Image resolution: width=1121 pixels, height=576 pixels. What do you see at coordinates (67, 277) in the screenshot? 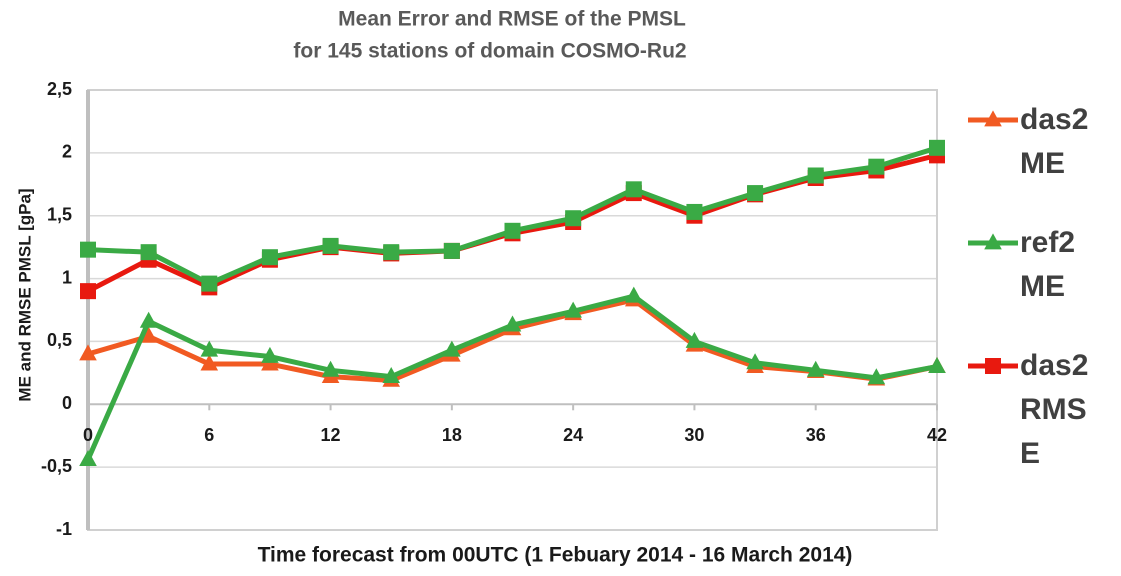
I see `y-tick-label: 1` at bounding box center [67, 277].